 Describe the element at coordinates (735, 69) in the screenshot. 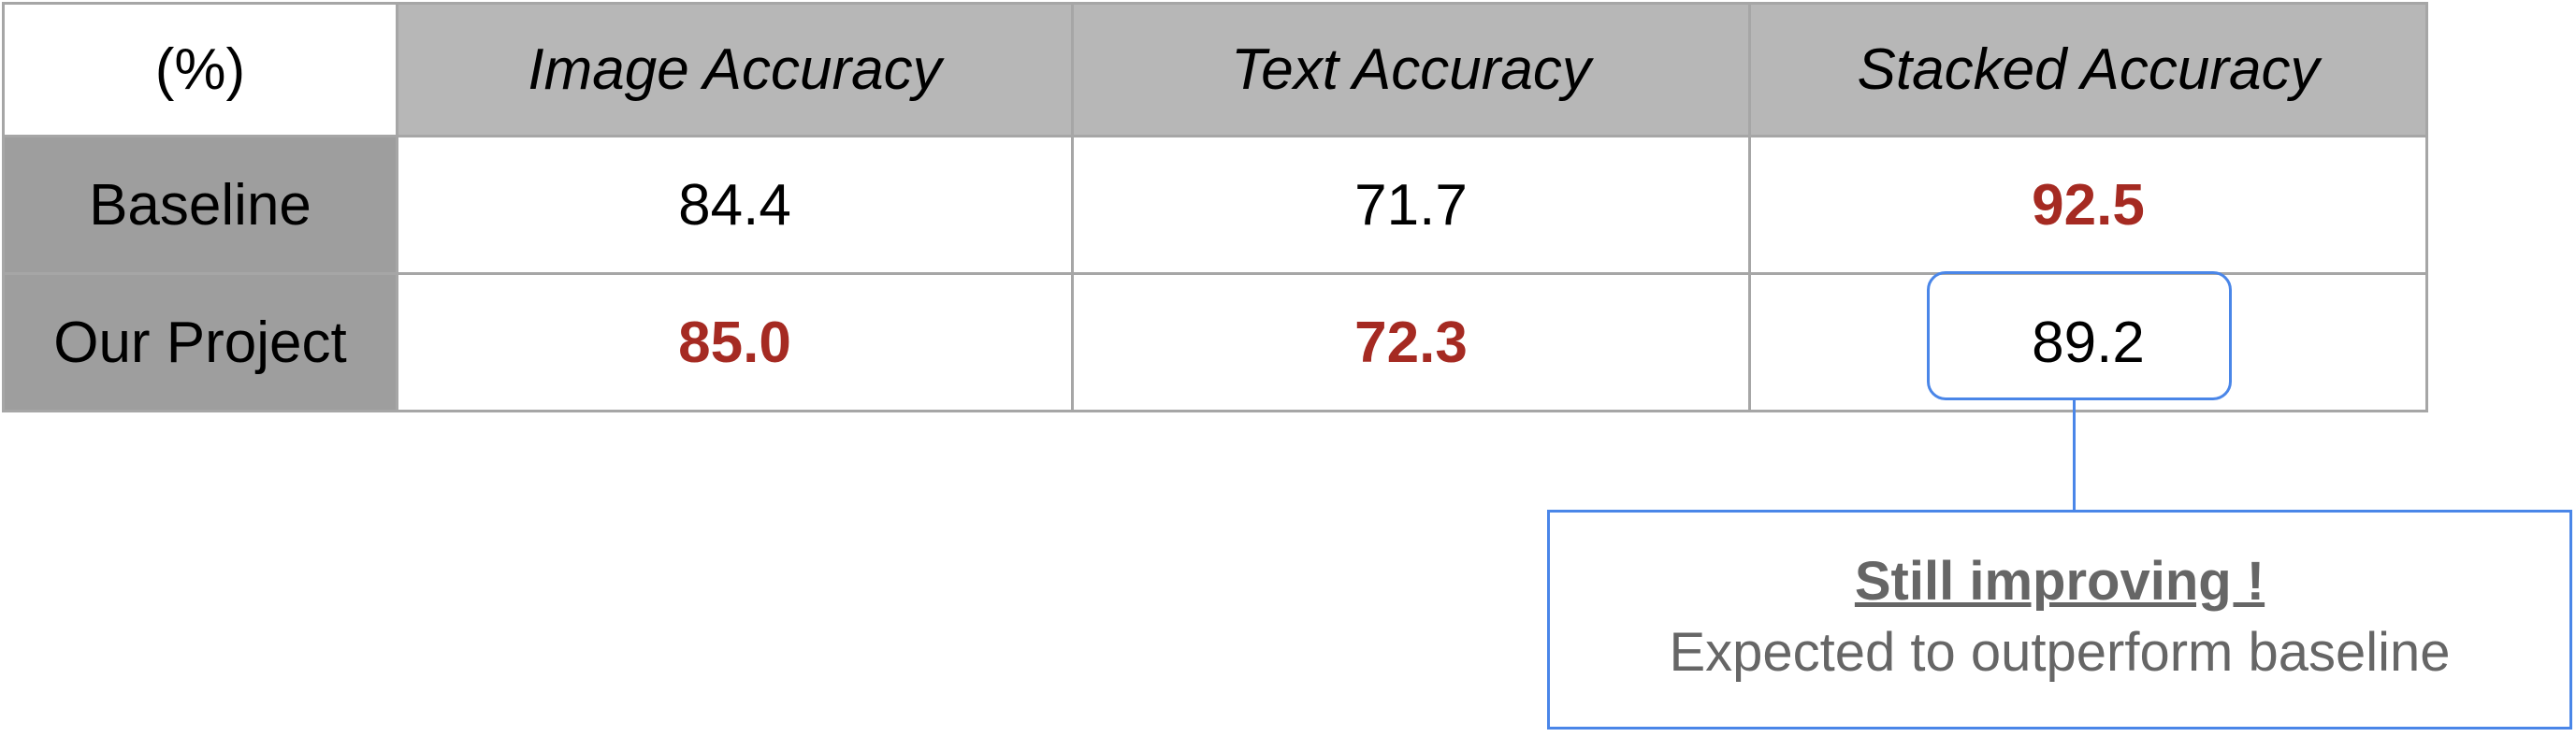

I see `column-header-image-accuracy: Image Accuracy` at that location.